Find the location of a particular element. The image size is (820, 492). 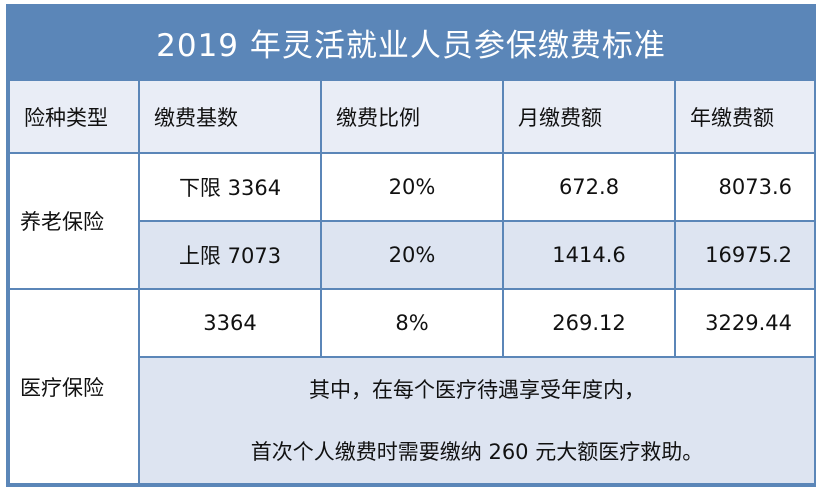

cell-yearly: 16975.2 is located at coordinates (745, 255).